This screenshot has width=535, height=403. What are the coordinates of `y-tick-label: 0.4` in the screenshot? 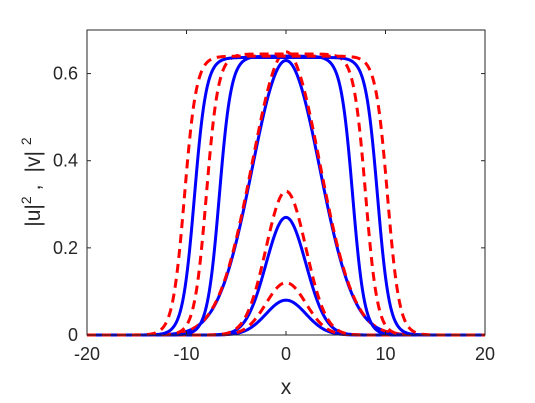 It's located at (65, 161).